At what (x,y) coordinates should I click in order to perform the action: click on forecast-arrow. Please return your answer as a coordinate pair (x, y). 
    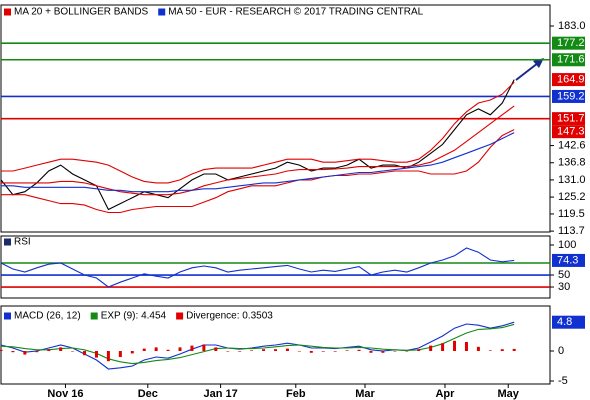
    Looking at the image, I should click on (529, 69).